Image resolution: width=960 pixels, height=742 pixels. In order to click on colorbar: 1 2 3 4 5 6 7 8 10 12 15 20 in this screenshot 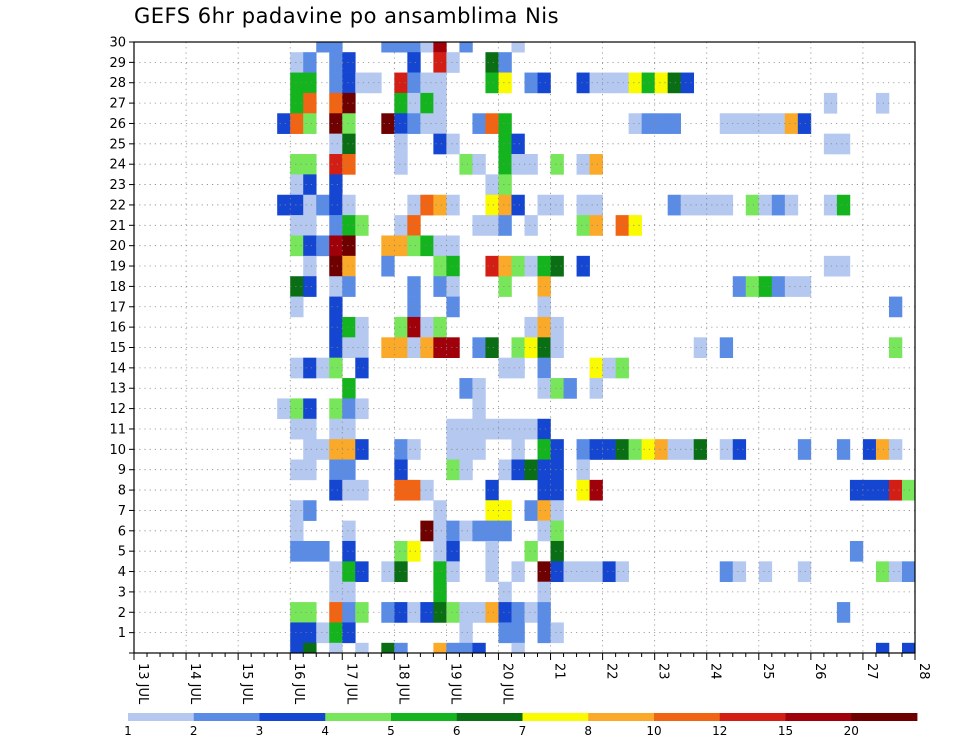, I will do `click(521, 725)`.